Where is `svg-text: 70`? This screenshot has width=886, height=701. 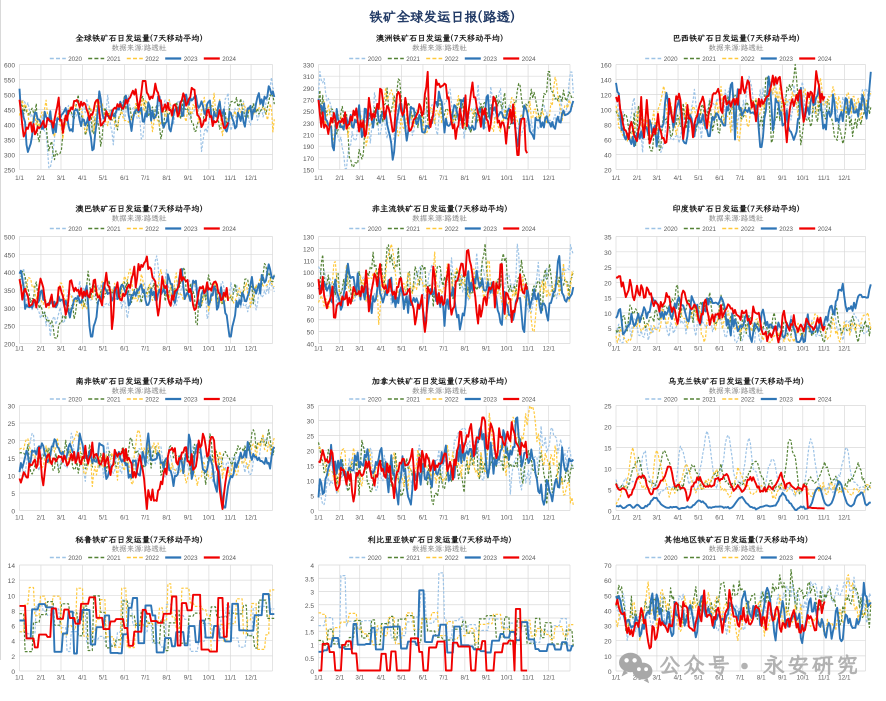
svg-text: 70 is located at coordinates (608, 566).